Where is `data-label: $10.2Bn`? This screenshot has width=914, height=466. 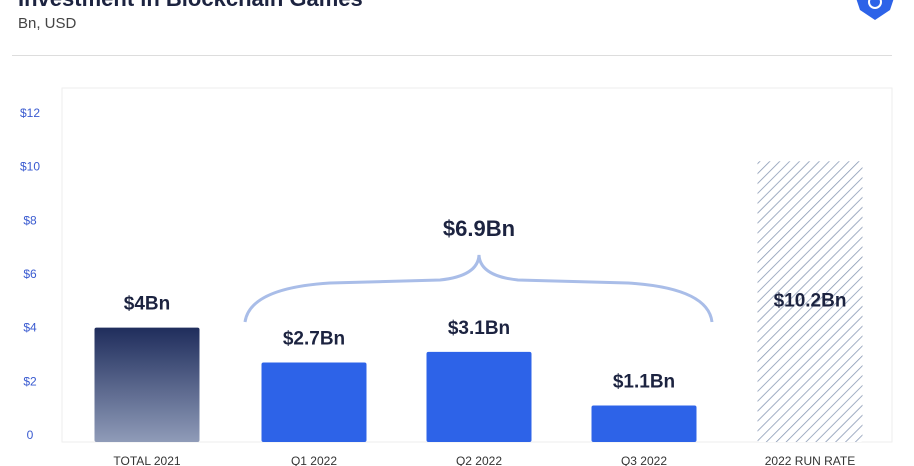 data-label: $10.2Bn is located at coordinates (810, 300).